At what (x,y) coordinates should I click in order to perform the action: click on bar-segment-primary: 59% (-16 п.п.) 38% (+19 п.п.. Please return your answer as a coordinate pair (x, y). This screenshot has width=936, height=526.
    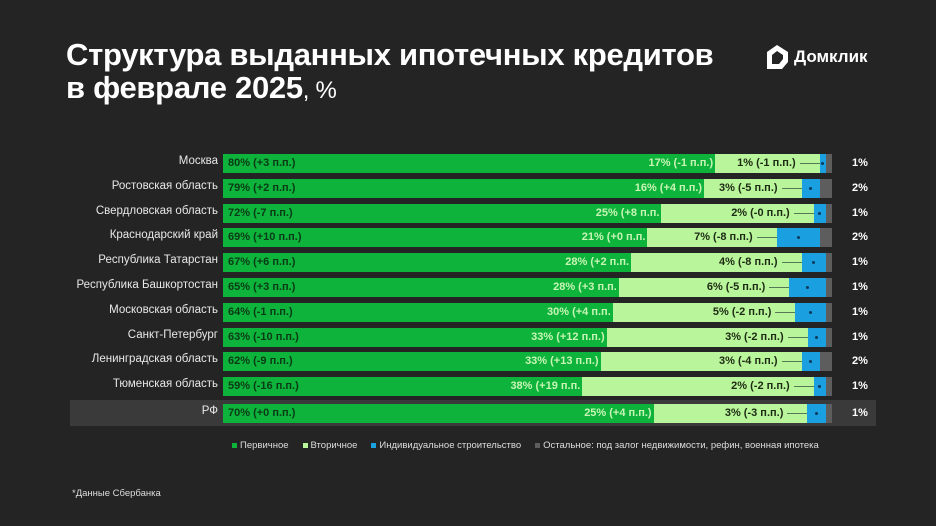
    Looking at the image, I should click on (403, 387).